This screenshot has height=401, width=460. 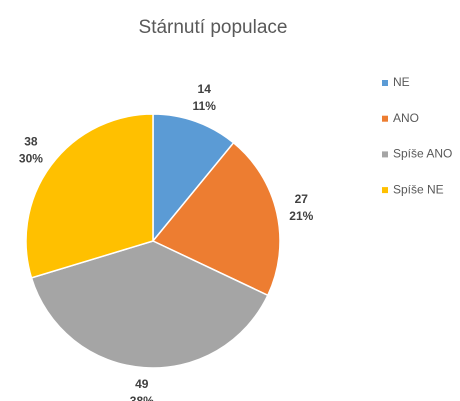 I want to click on data-label: 49, so click(x=142, y=384).